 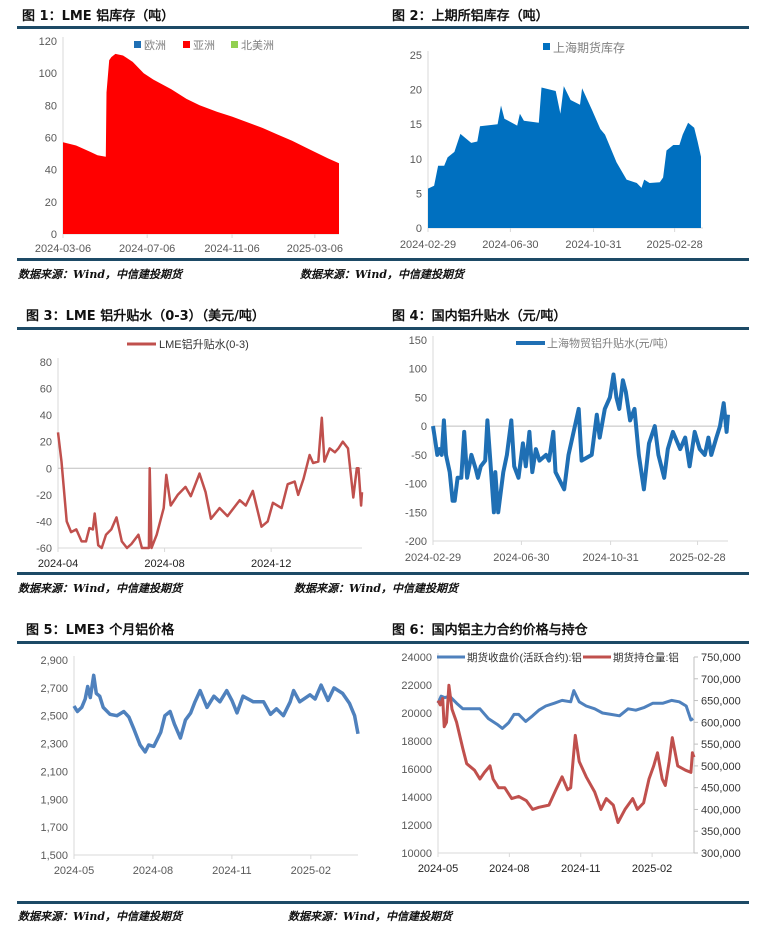 What do you see at coordinates (48, 42) in the screenshot?
I see `fig1-y-tick-label: 120` at bounding box center [48, 42].